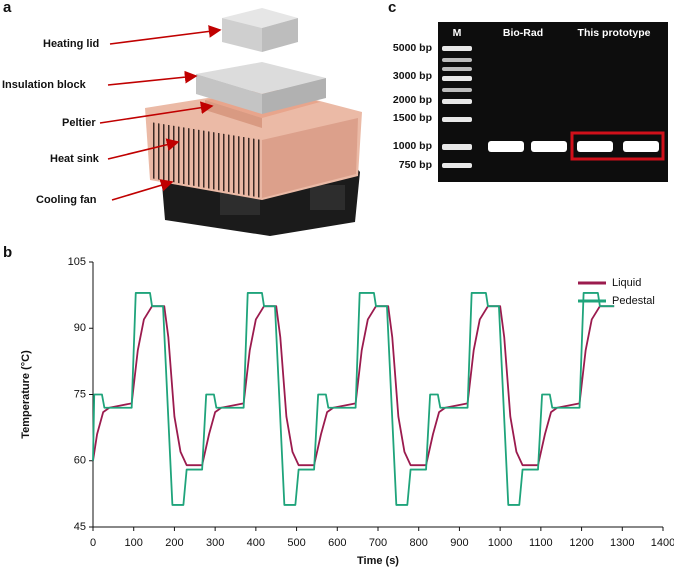 This screenshot has width=674, height=576. Describe the element at coordinates (256, 543) in the screenshot. I see `x-tick-label: 400` at that location.